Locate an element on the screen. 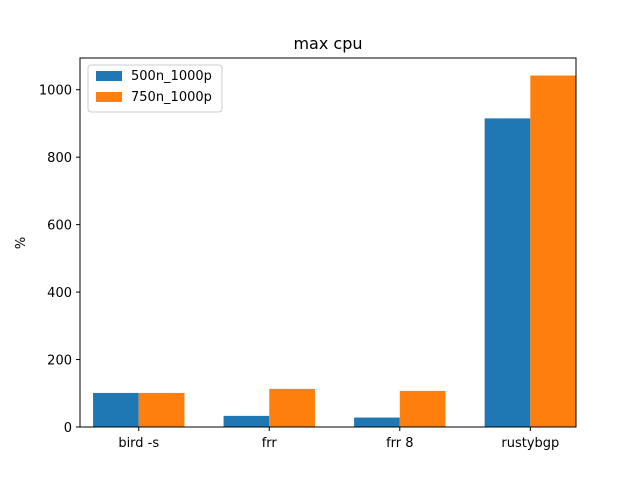 The height and width of the screenshot is (480, 640). x-tick-label-3: rustybgp is located at coordinates (530, 443).